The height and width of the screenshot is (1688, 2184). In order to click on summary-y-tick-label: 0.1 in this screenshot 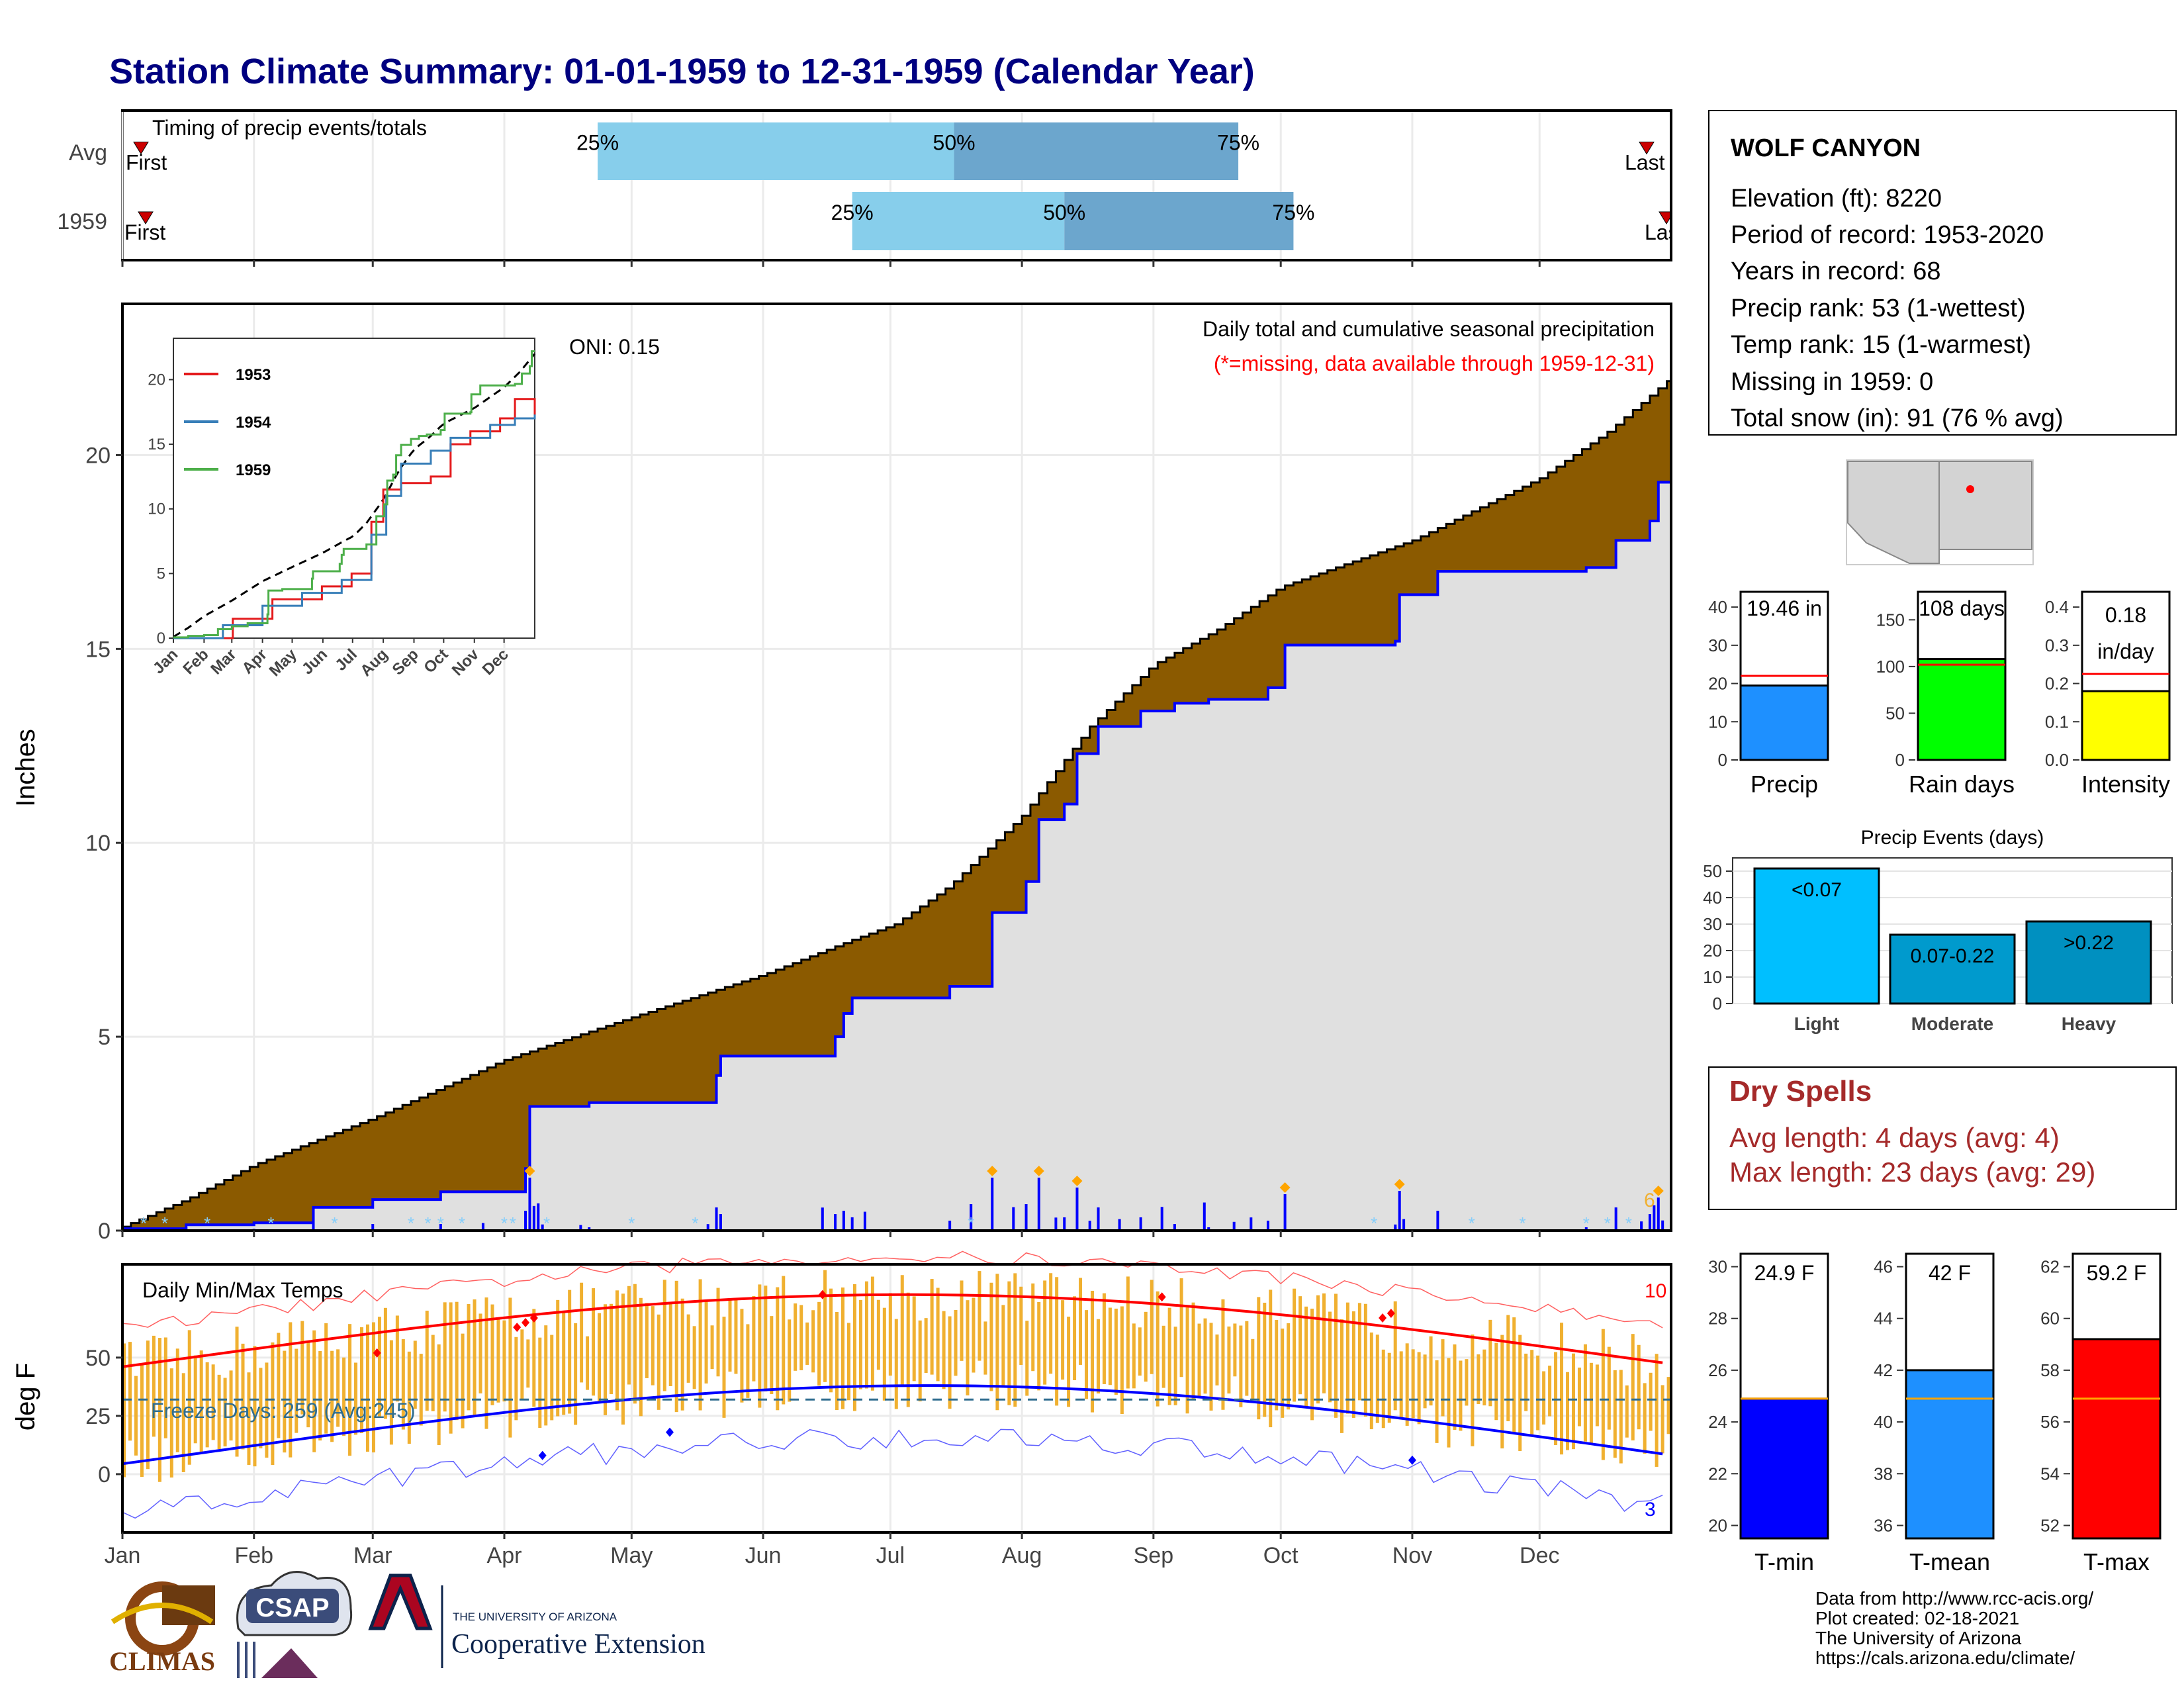, I will do `click(2057, 721)`.